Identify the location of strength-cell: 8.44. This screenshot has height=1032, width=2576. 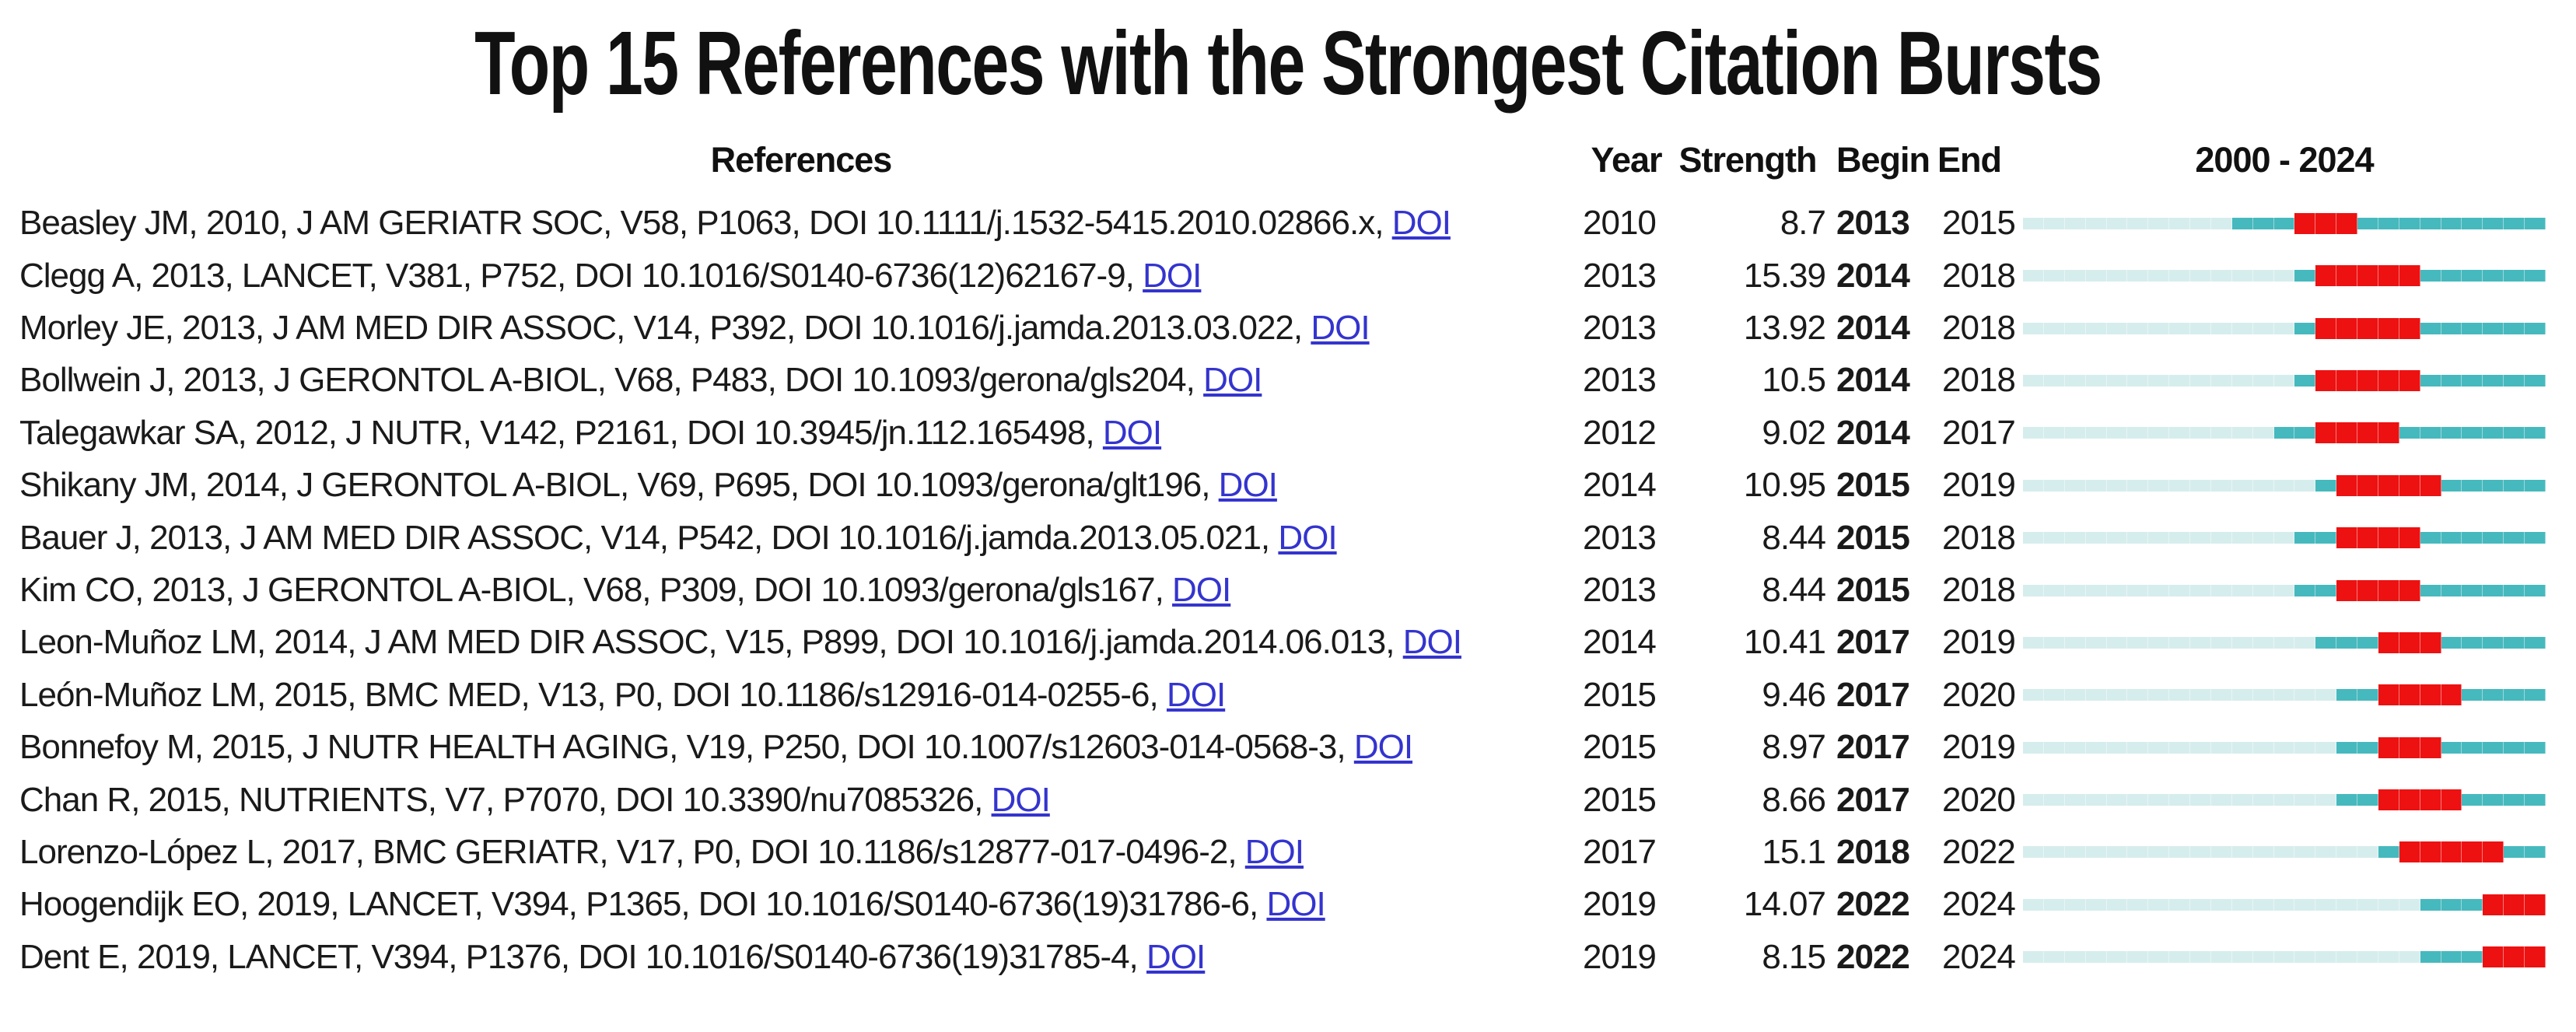
(1794, 591).